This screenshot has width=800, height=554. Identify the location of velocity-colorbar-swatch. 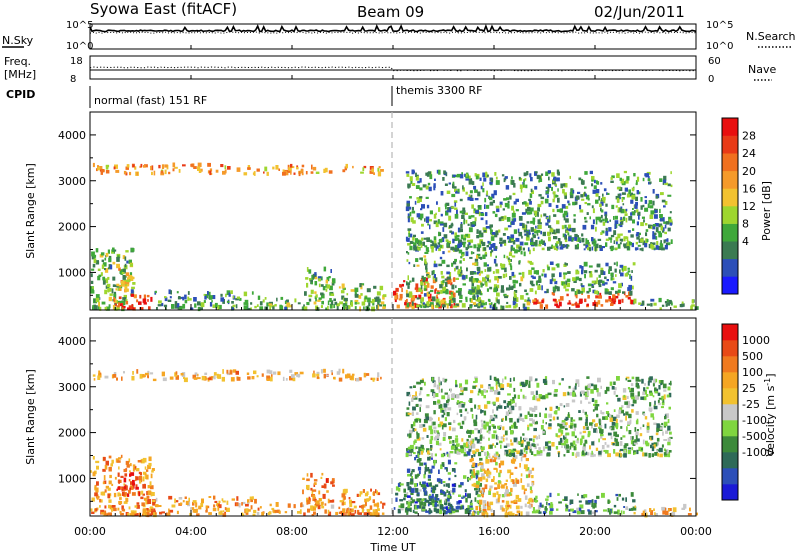
(730, 444).